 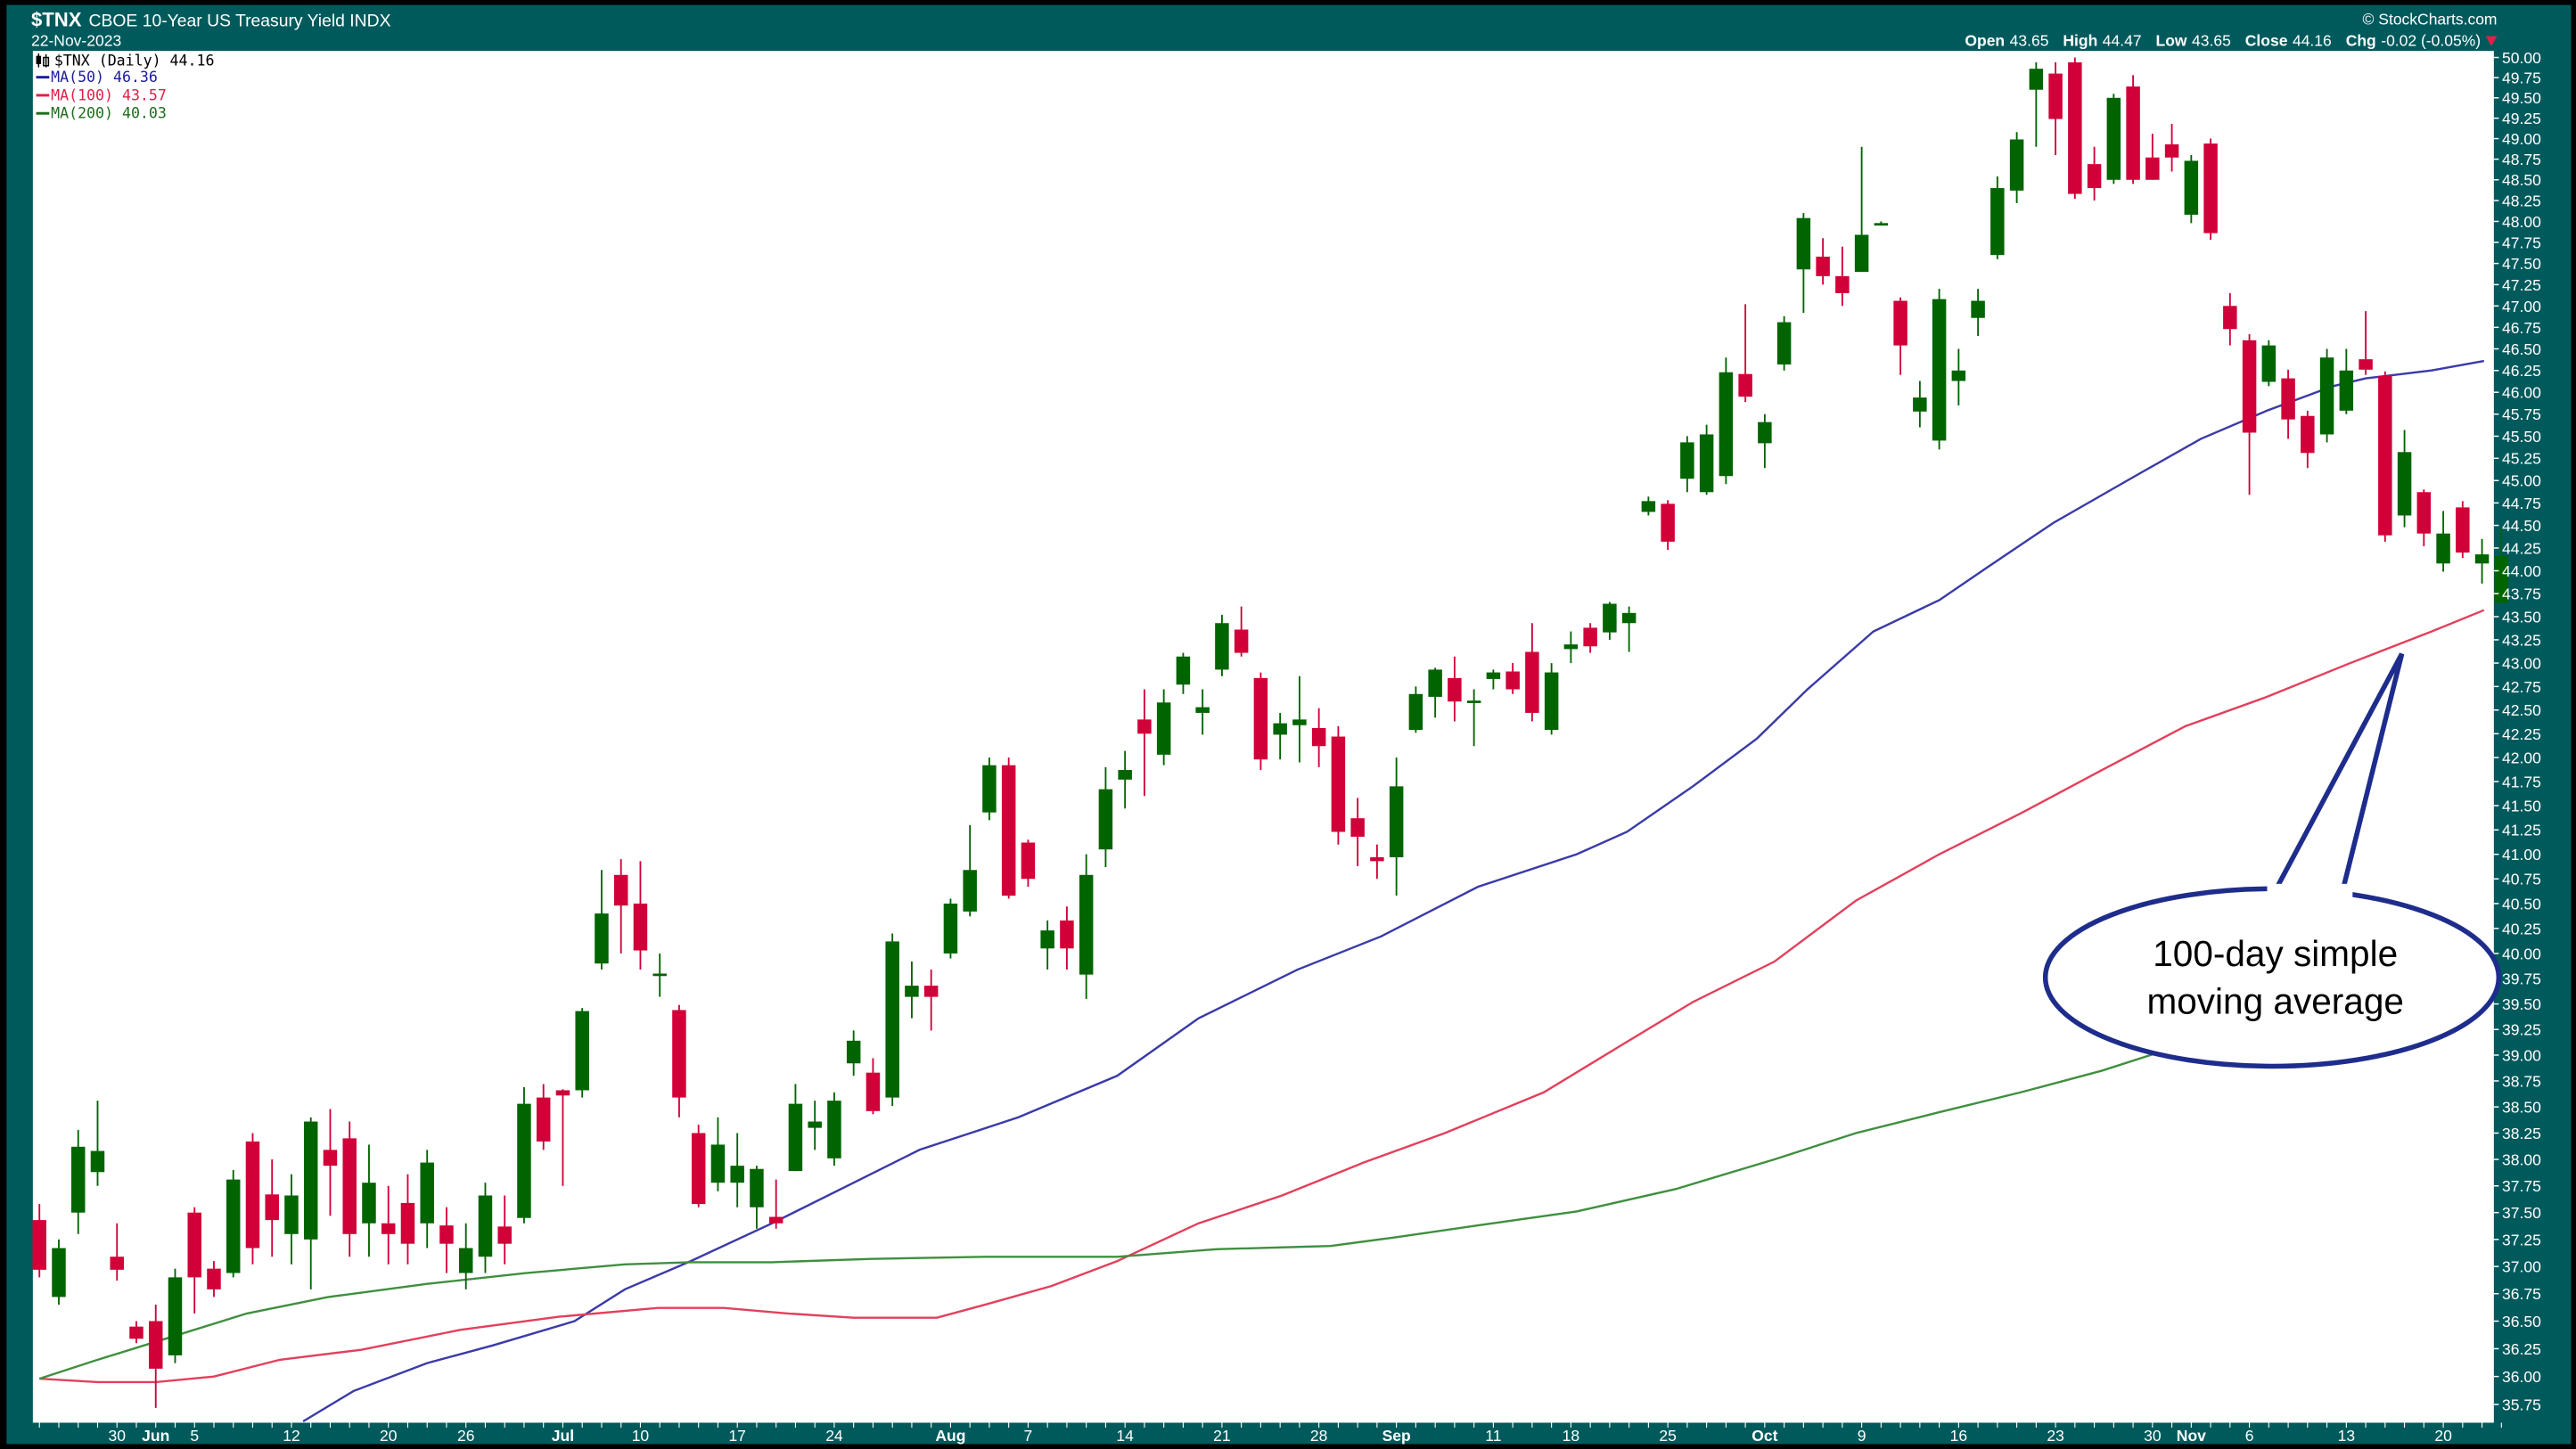 I want to click on candlestick-icon, so click(x=43, y=60).